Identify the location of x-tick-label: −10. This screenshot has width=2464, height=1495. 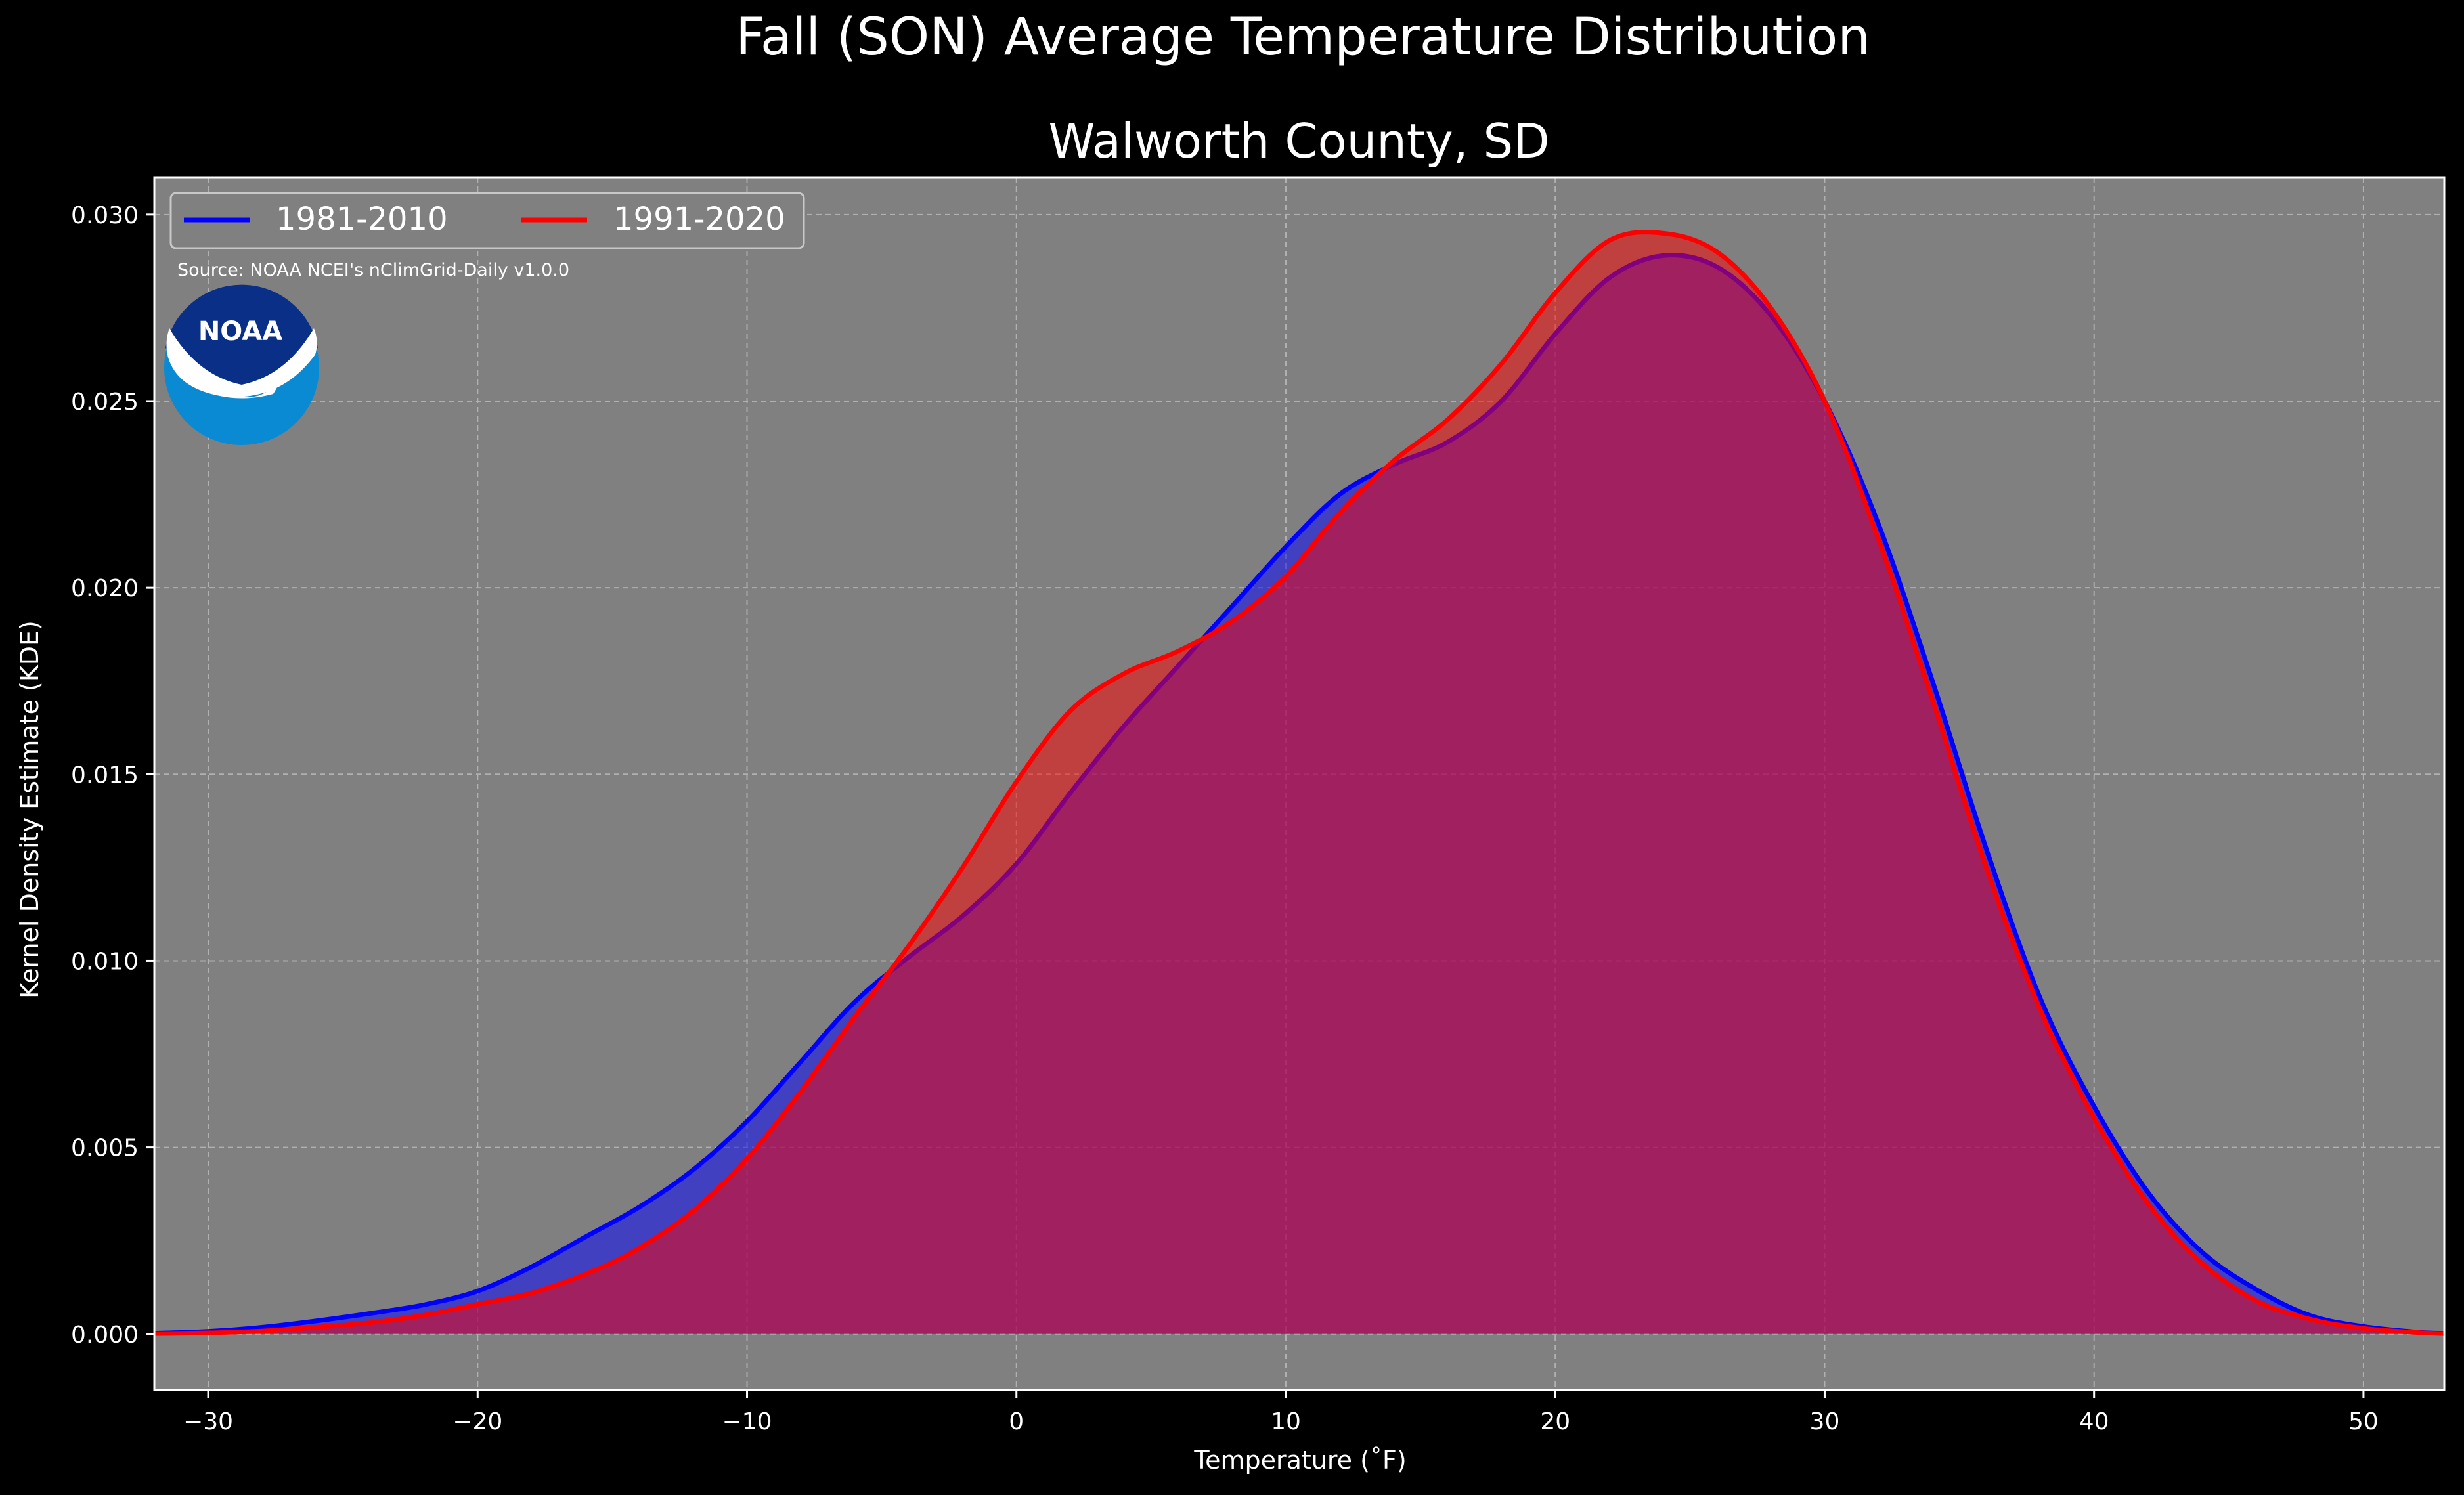
(747, 1421).